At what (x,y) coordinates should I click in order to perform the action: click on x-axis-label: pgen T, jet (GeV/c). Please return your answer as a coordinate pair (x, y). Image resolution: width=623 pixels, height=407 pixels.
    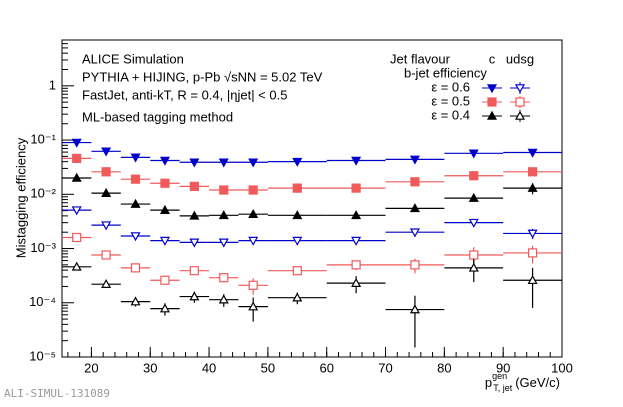
    Looking at the image, I should click on (522, 382).